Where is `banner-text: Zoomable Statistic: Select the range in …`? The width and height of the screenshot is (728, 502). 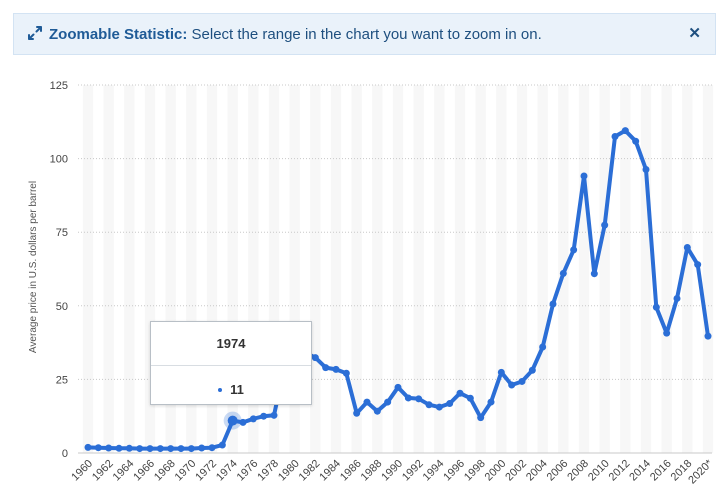 banner-text: Zoomable Statistic: Select the range in … is located at coordinates (295, 34).